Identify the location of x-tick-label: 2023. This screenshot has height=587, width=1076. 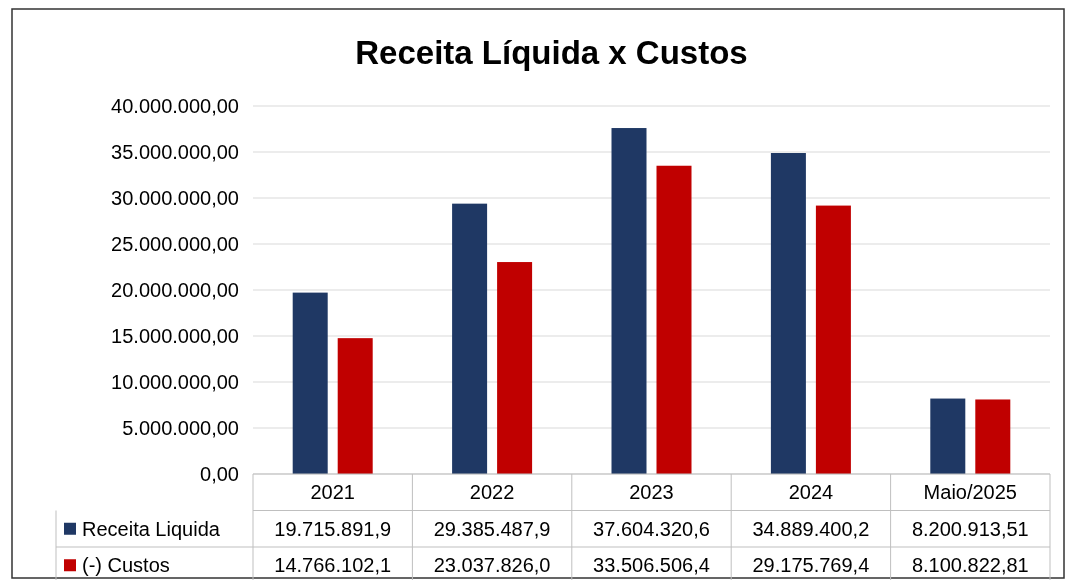
(651, 492).